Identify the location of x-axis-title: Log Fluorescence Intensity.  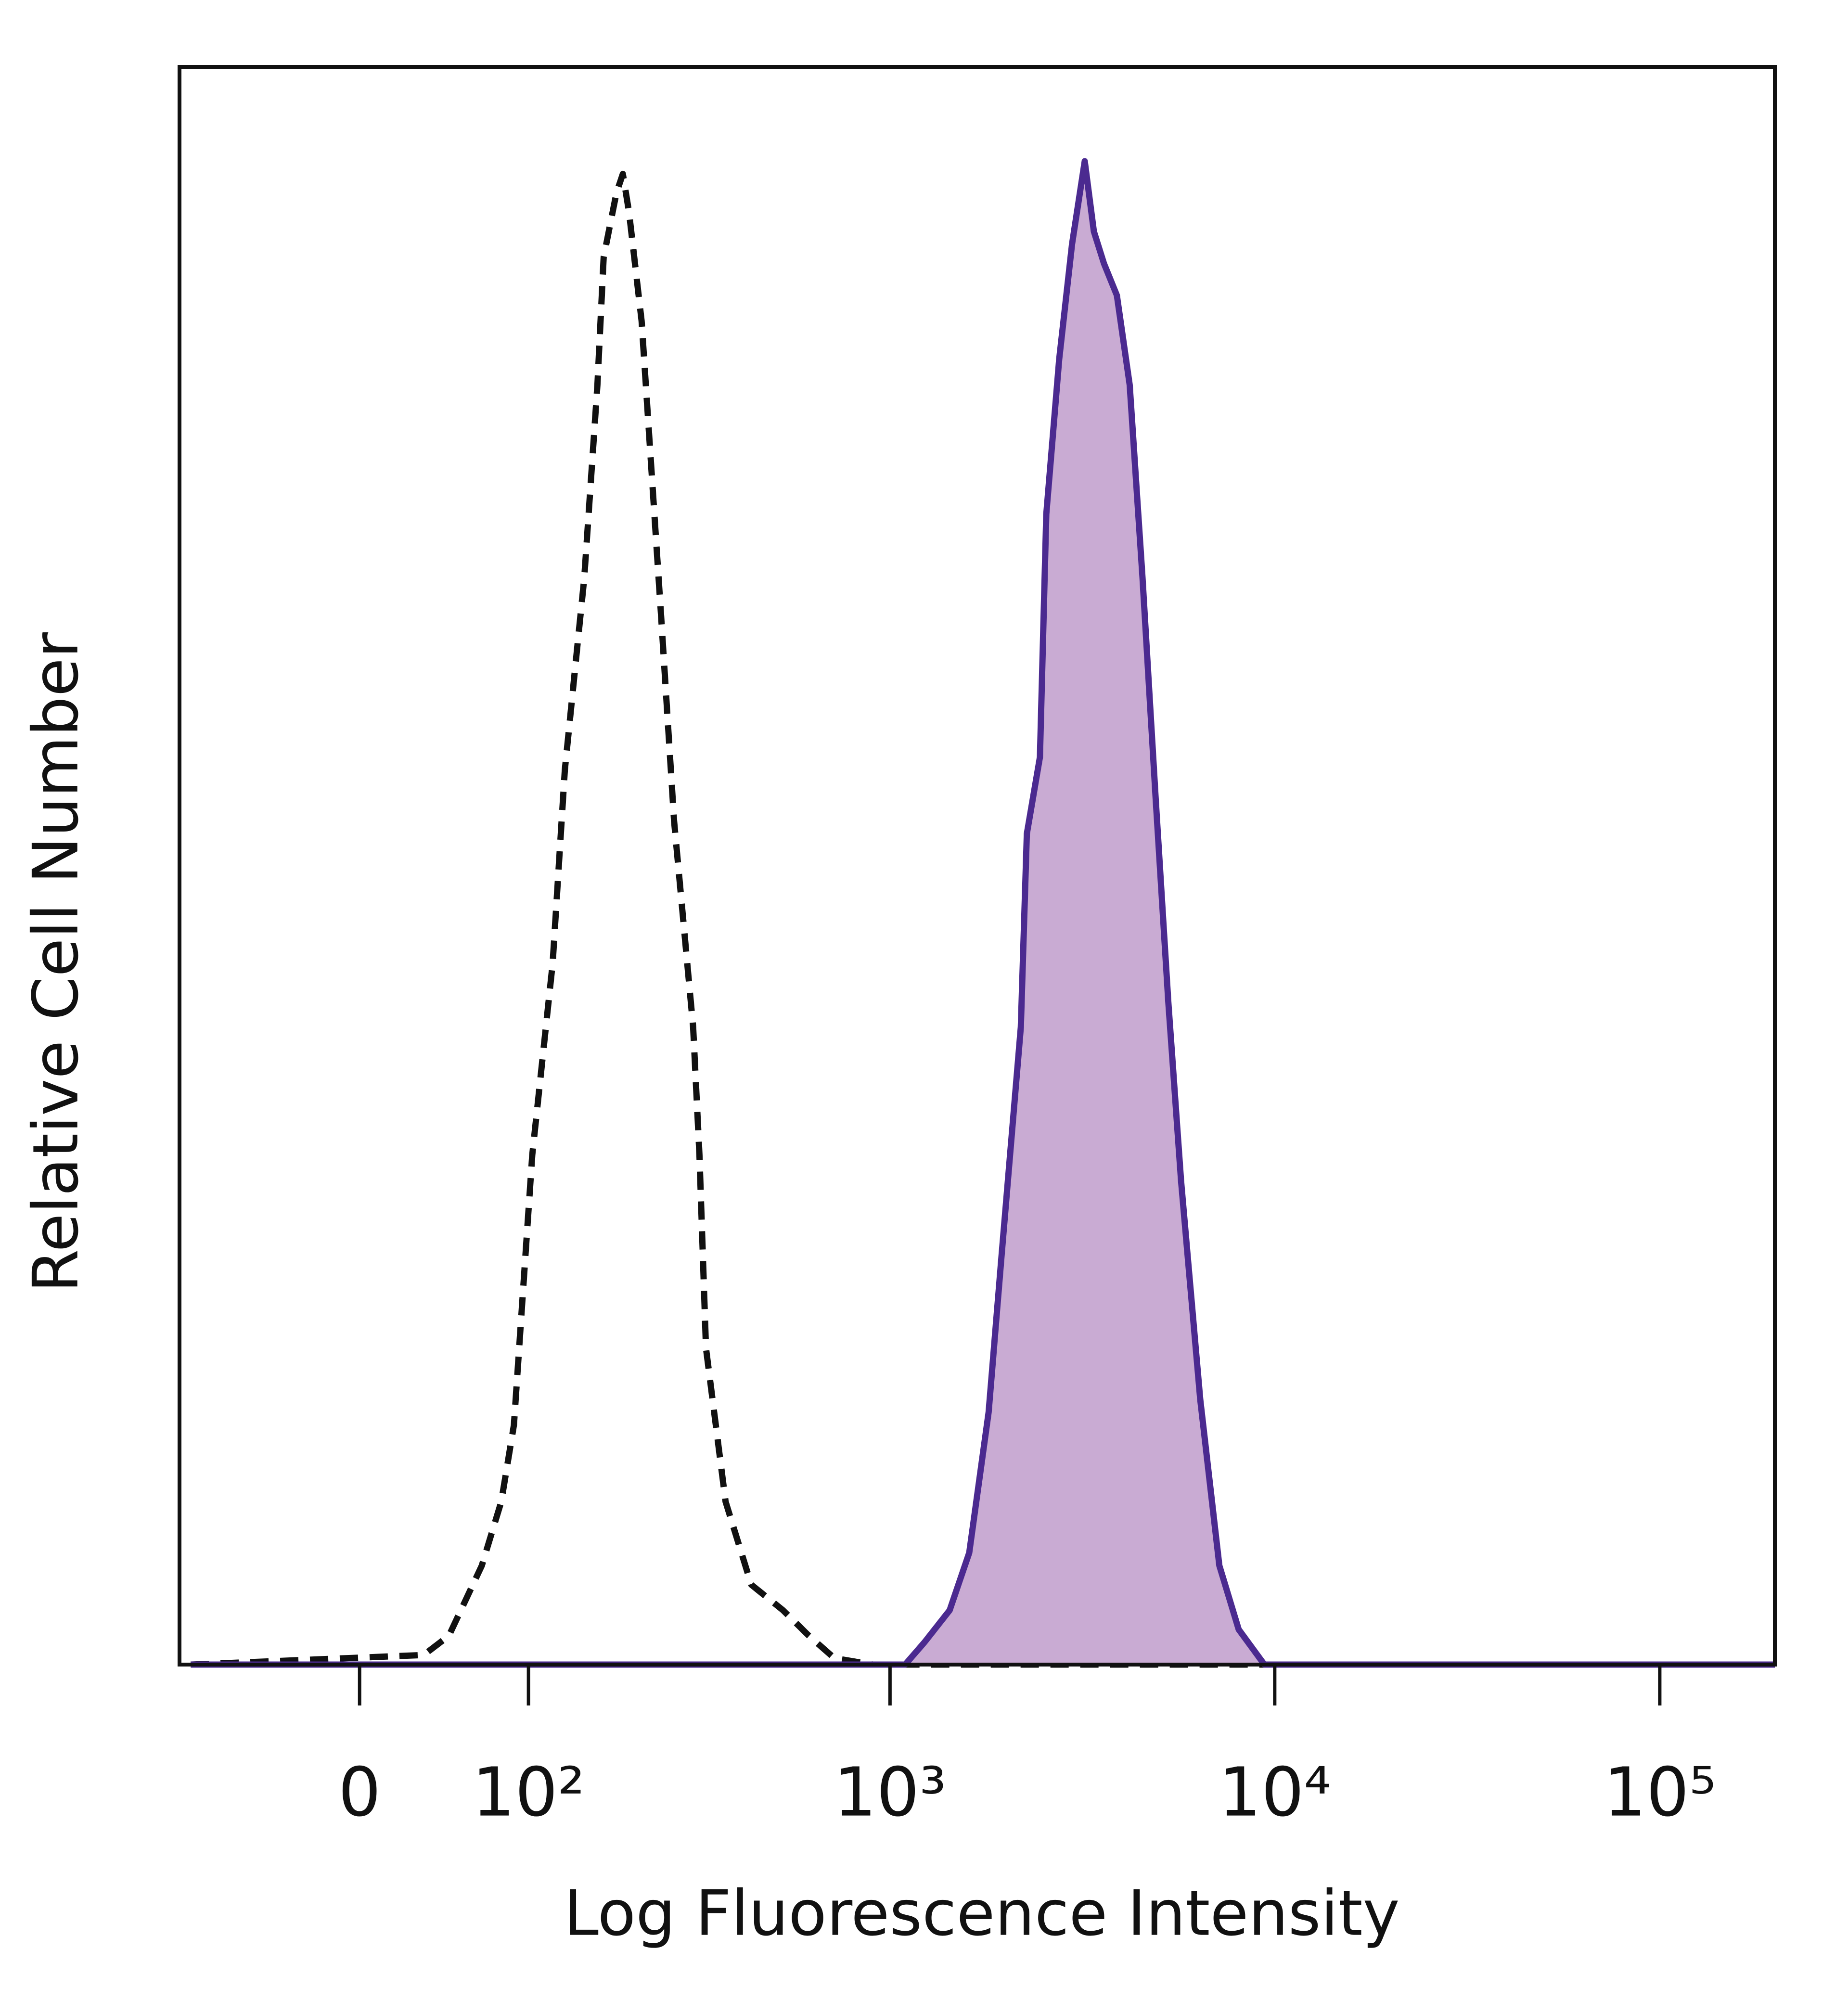
(981, 1913).